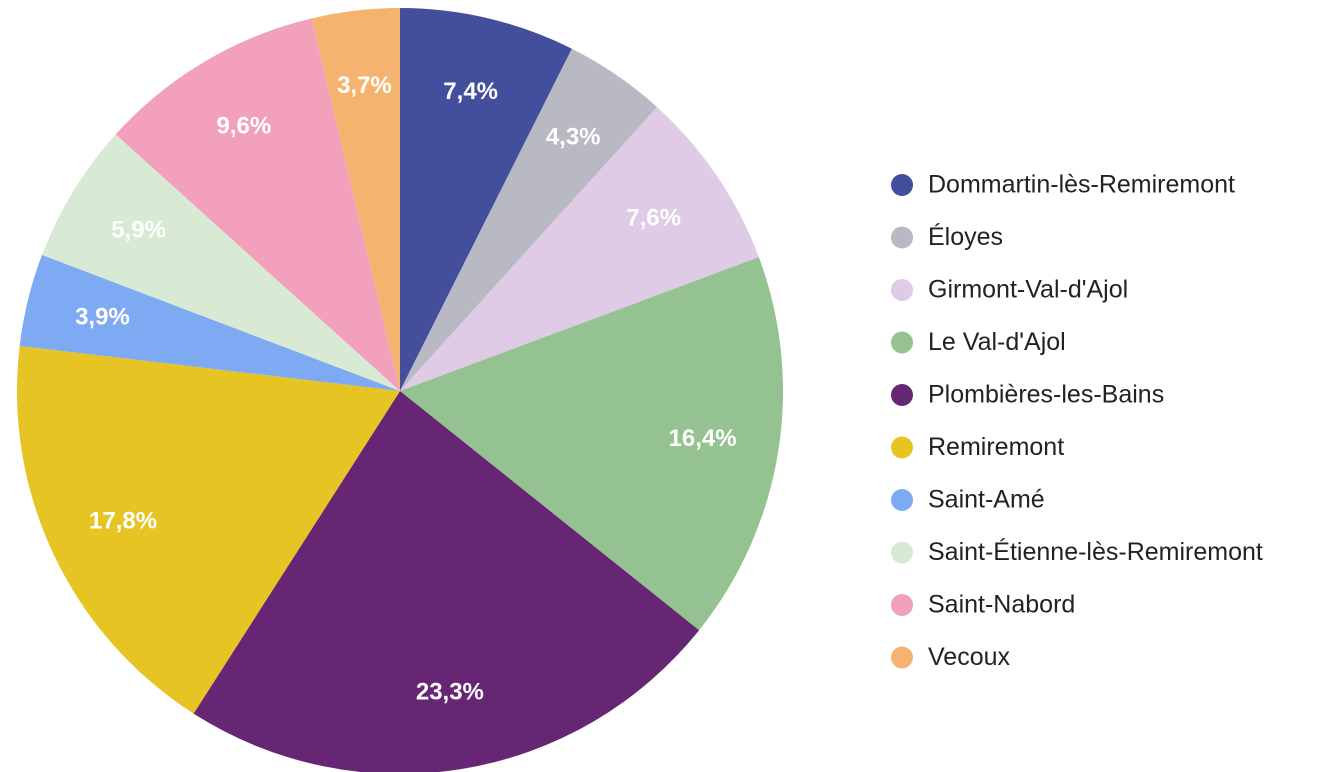 The image size is (1344, 772). Describe the element at coordinates (123, 520) in the screenshot. I see `value-label: 17,8%` at that location.